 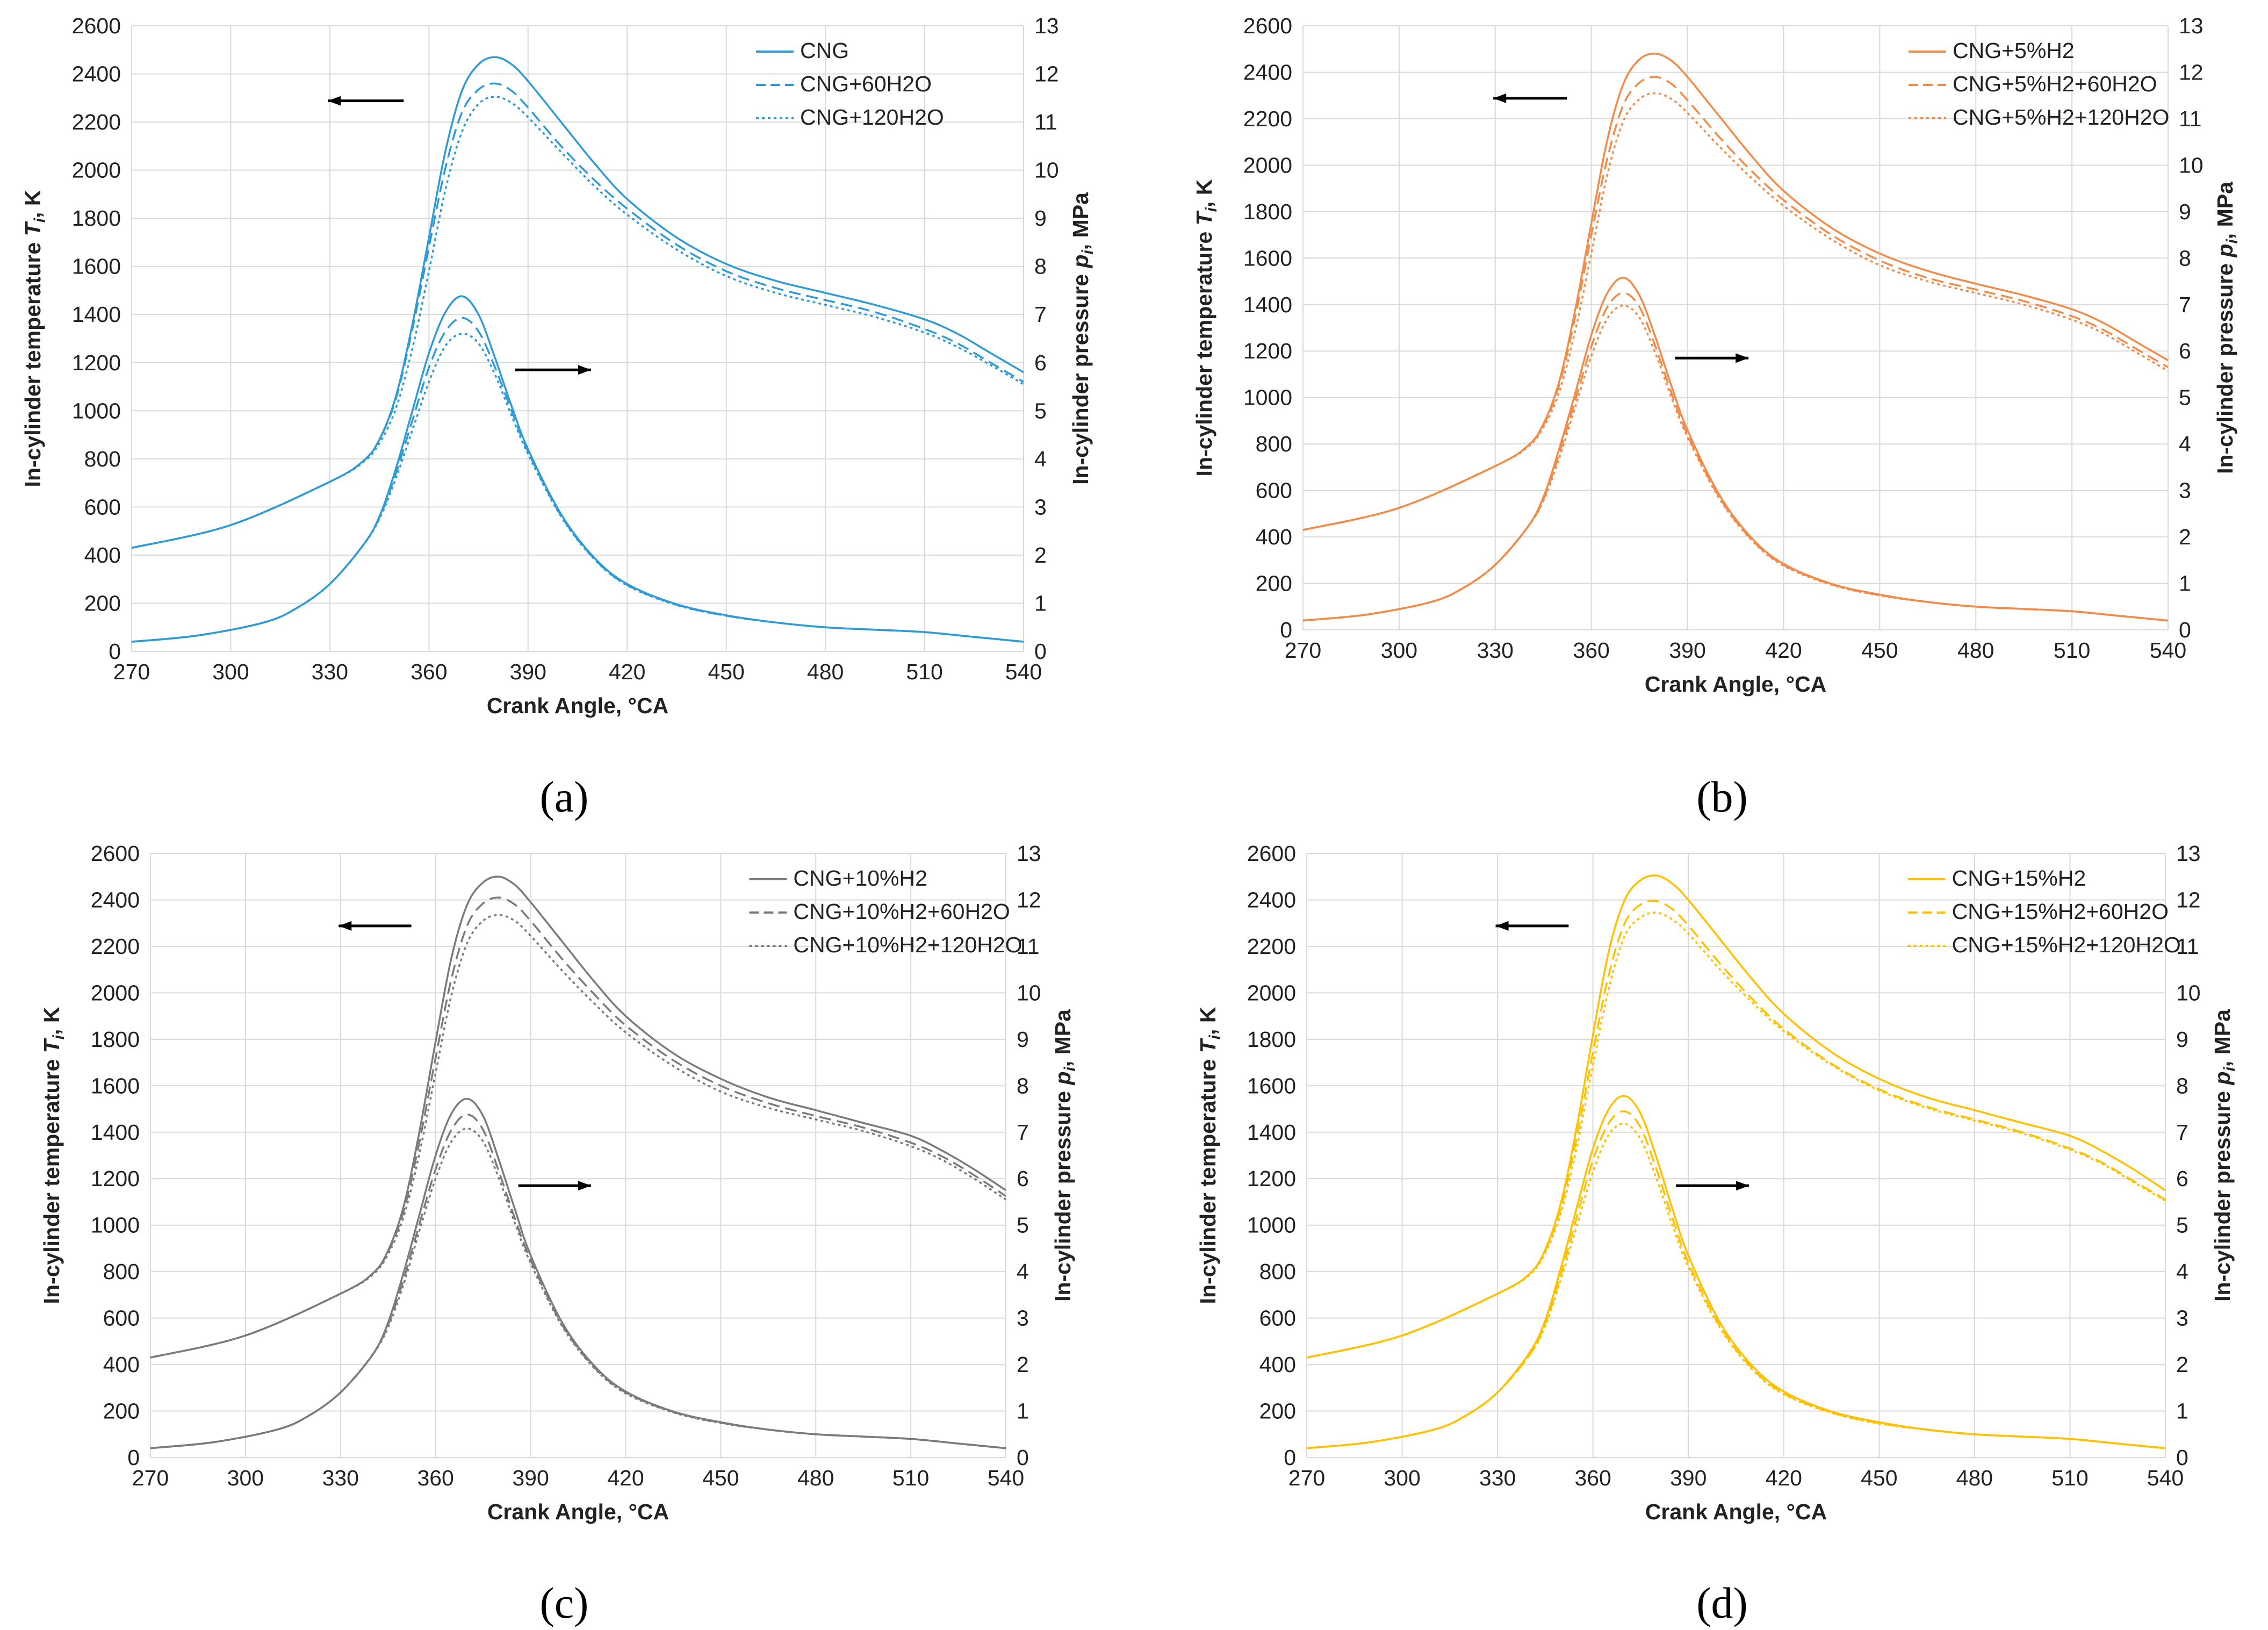 I want to click on legend-label: CNG+15%H2, so click(x=2019, y=878).